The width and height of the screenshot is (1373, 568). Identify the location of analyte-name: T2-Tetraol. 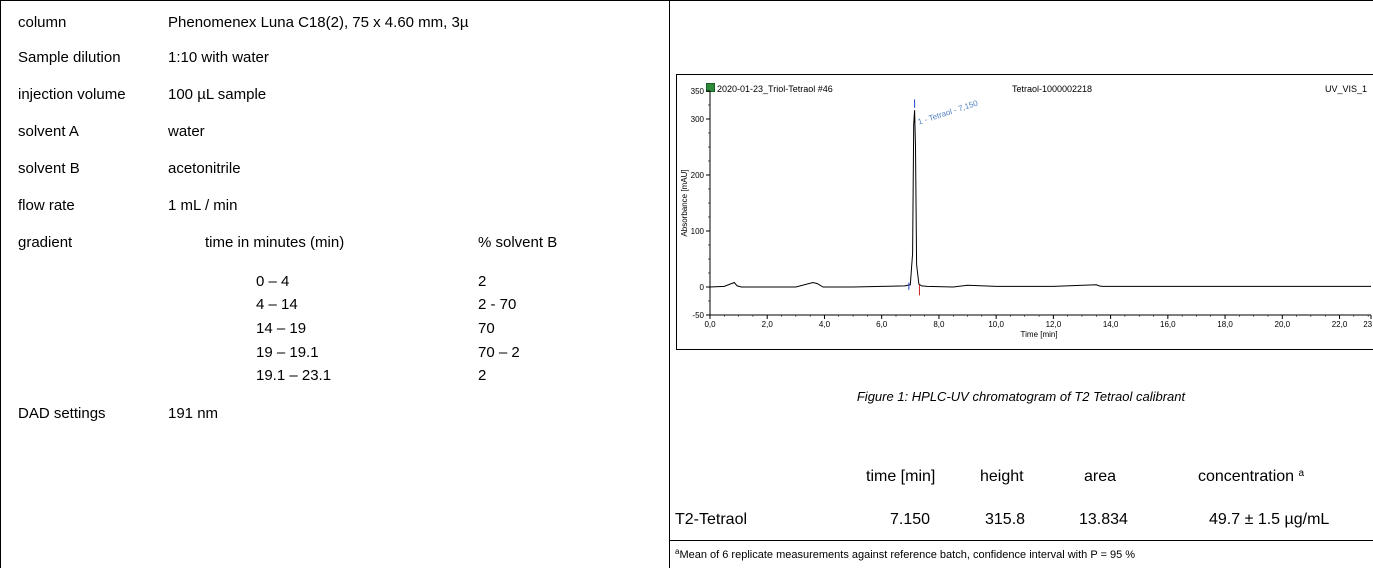
(711, 519).